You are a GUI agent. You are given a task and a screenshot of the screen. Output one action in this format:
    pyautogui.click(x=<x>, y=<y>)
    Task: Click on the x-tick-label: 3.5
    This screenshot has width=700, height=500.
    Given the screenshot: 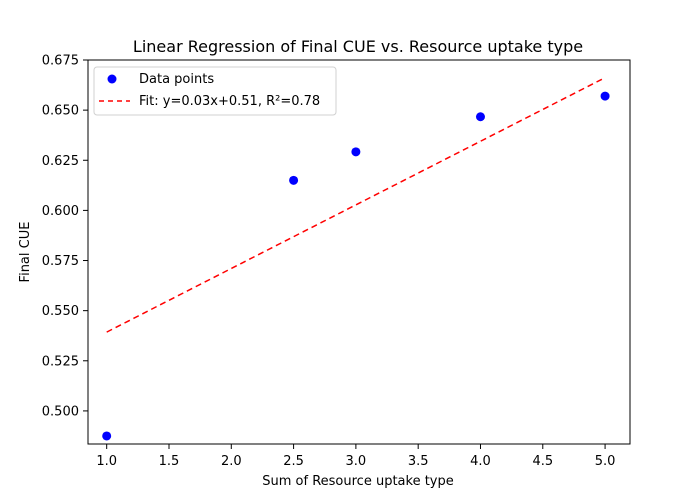 What is the action you would take?
    pyautogui.click(x=418, y=461)
    